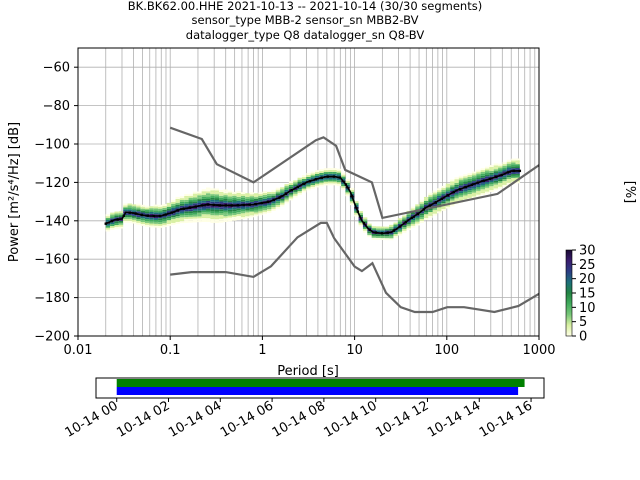 Image resolution: width=640 pixels, height=480 pixels. I want to click on y-tick-label: −180, so click(52, 298).